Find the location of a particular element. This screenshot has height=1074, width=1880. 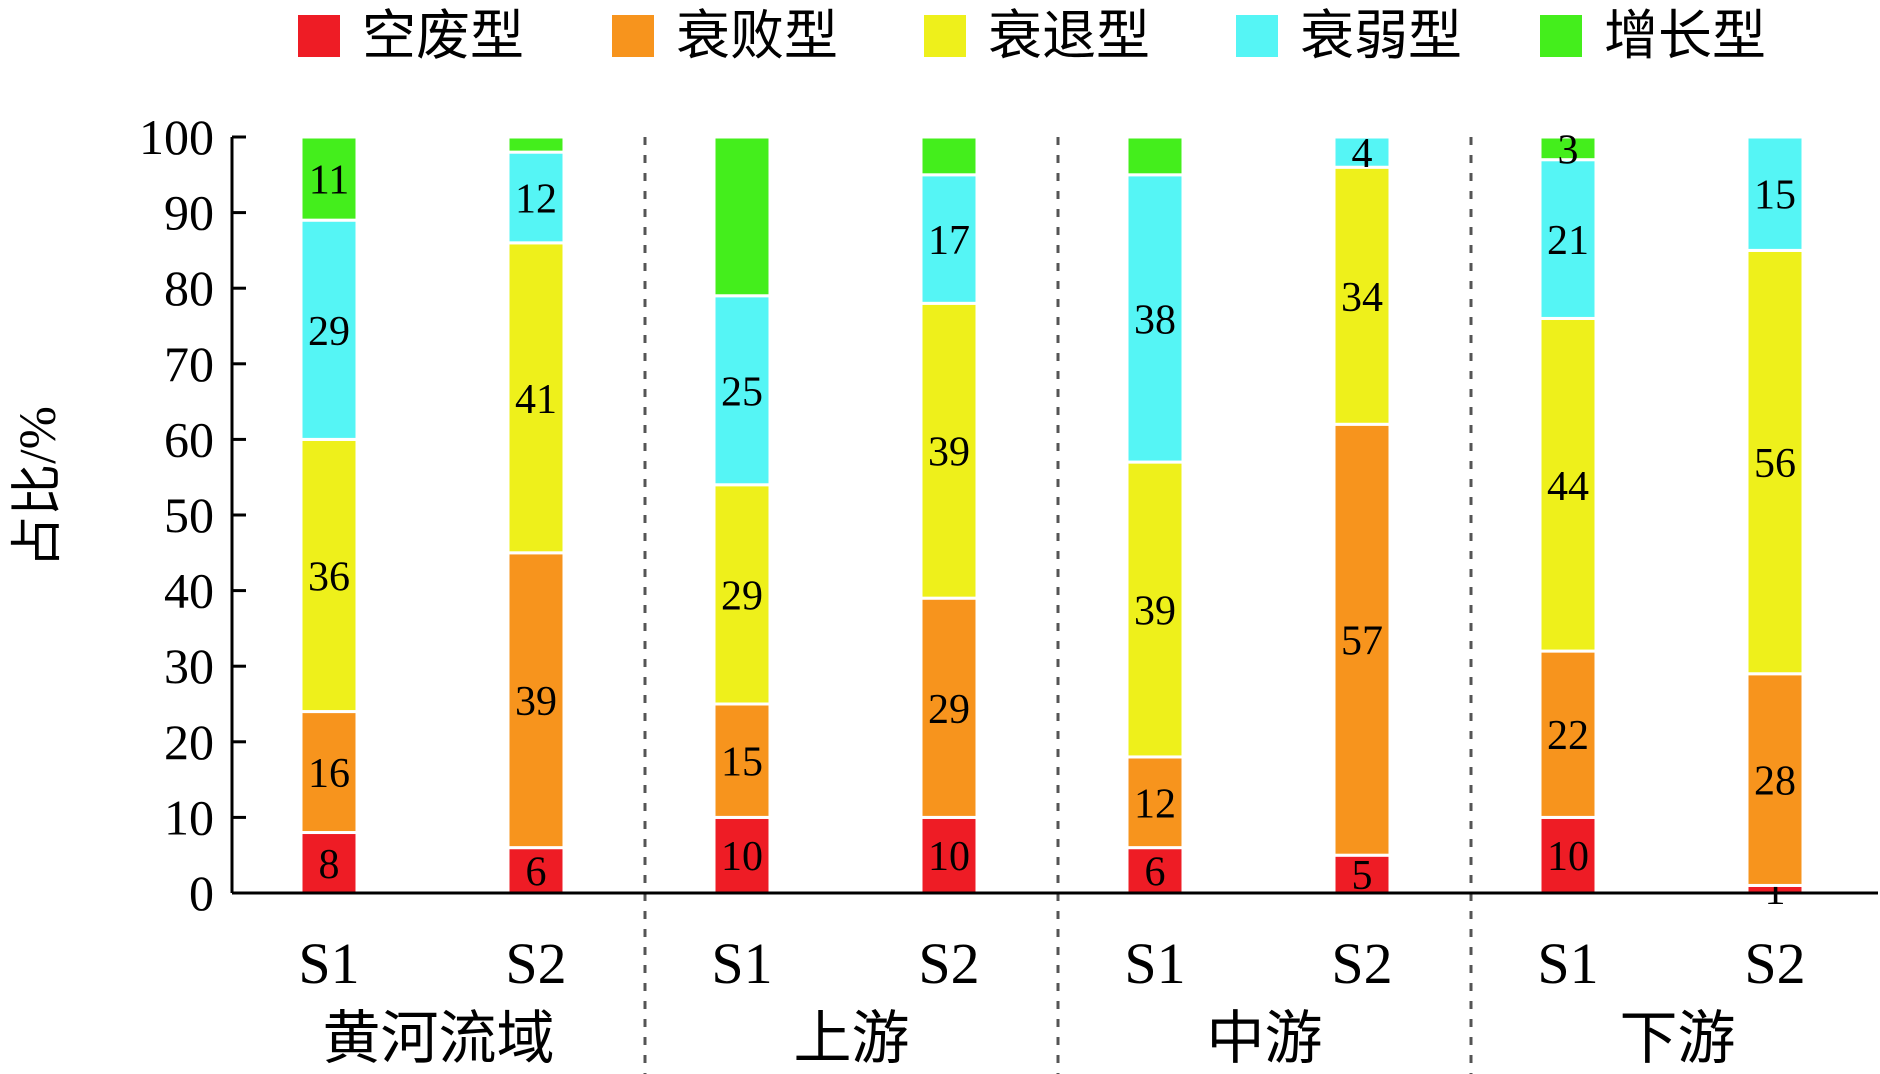

bar-value-label: 56 is located at coordinates (1775, 464).